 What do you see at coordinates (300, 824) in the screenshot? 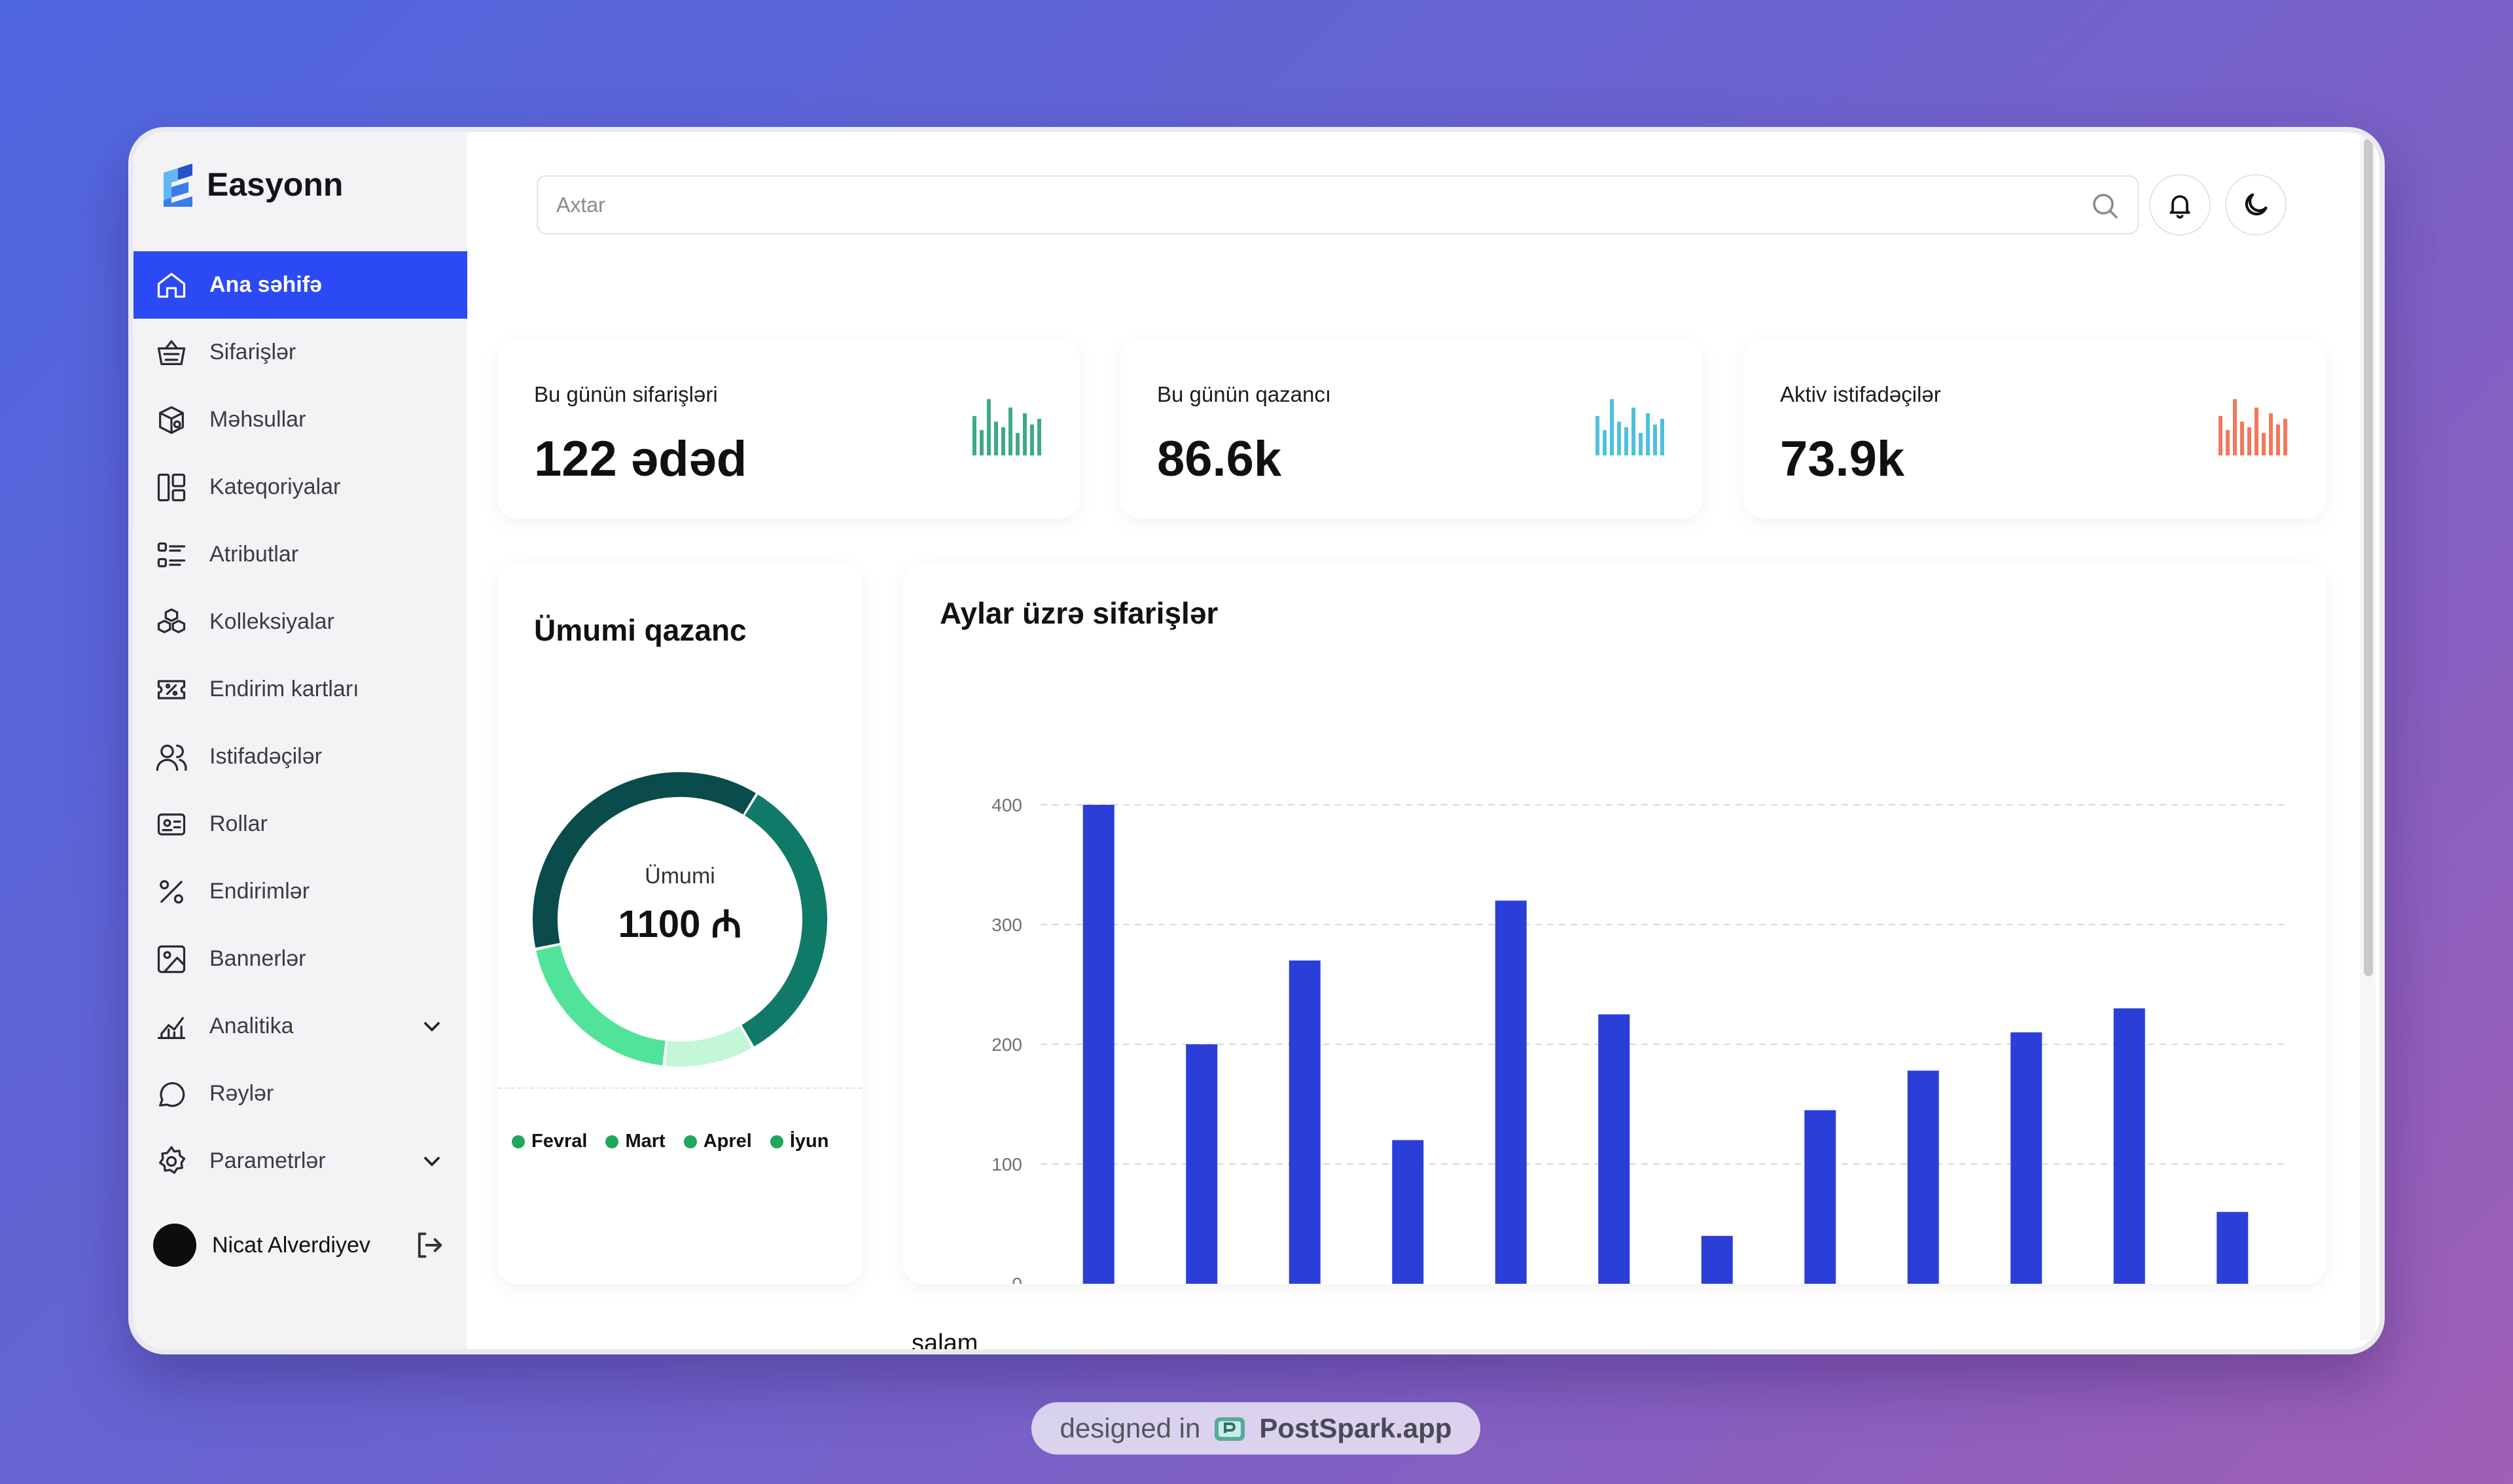
I see `sidebar-item-id-card: Rollar` at bounding box center [300, 824].